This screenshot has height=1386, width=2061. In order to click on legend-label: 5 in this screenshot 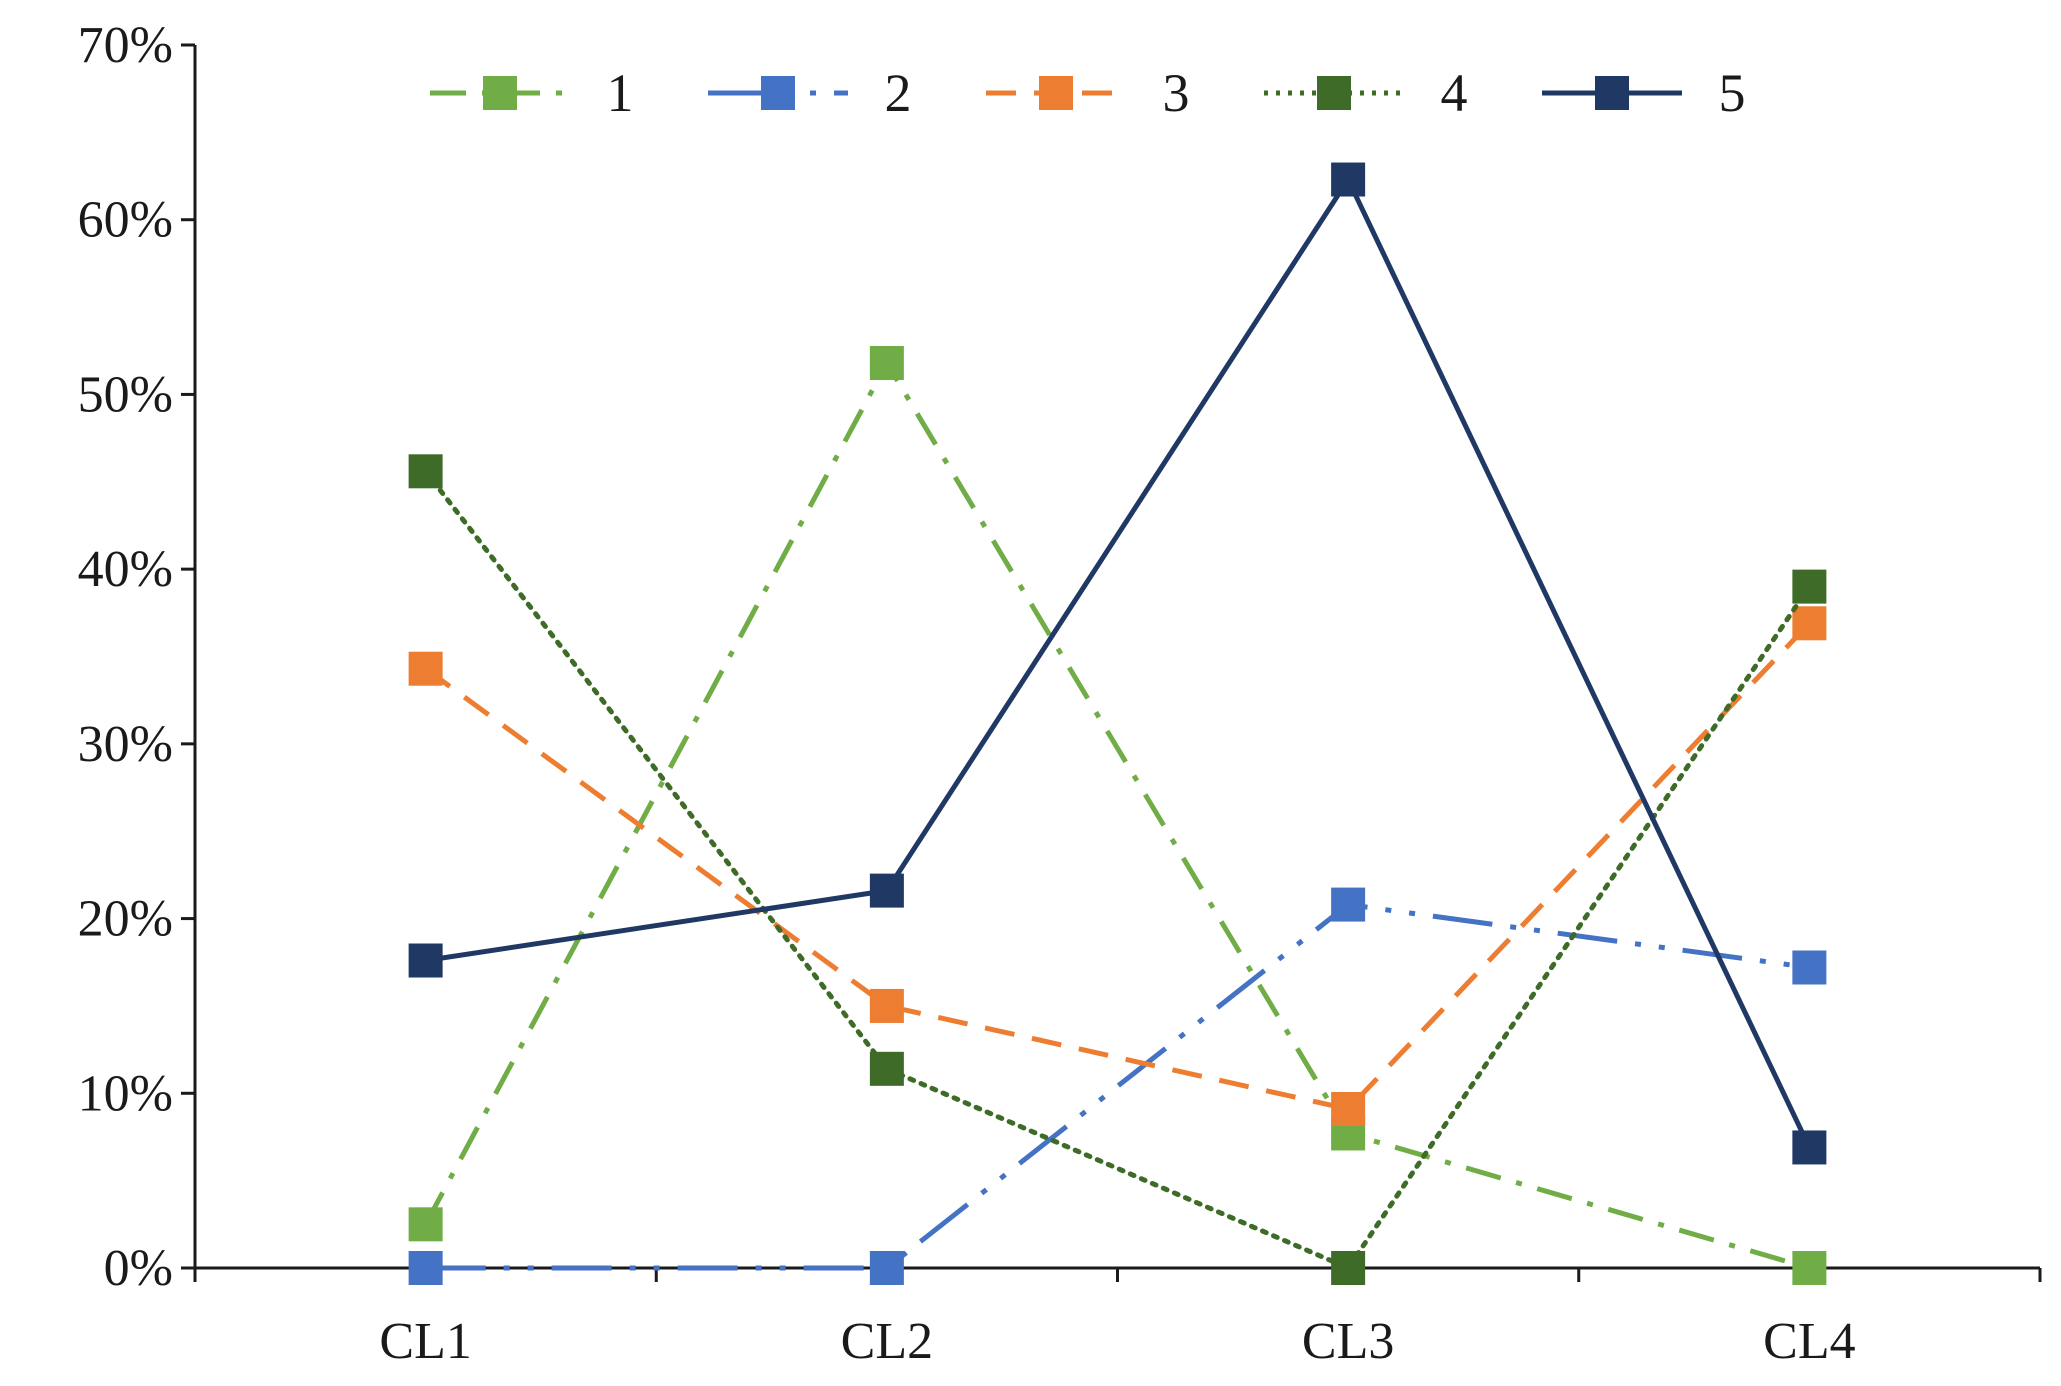, I will do `click(1732, 93)`.